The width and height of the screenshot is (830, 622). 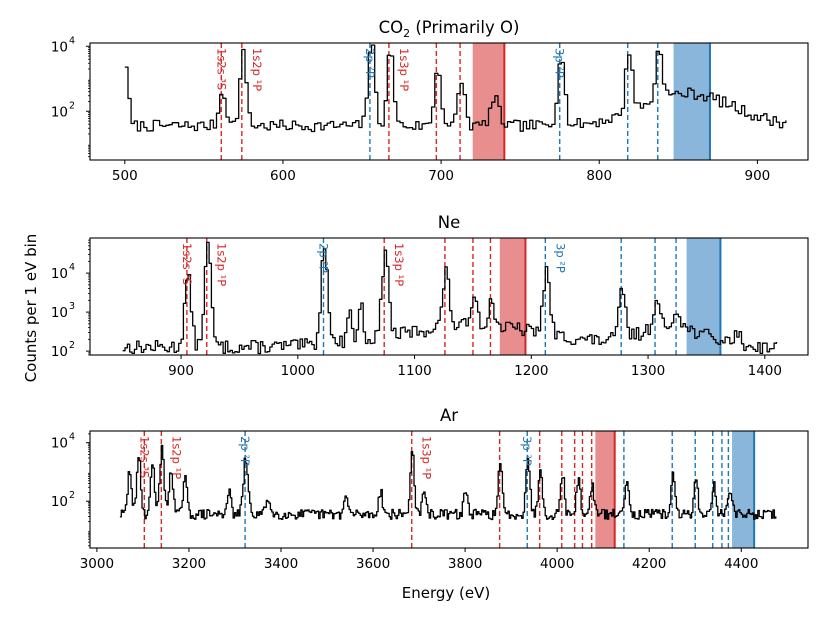 What do you see at coordinates (414, 371) in the screenshot?
I see `x-tick-label: 1100` at bounding box center [414, 371].